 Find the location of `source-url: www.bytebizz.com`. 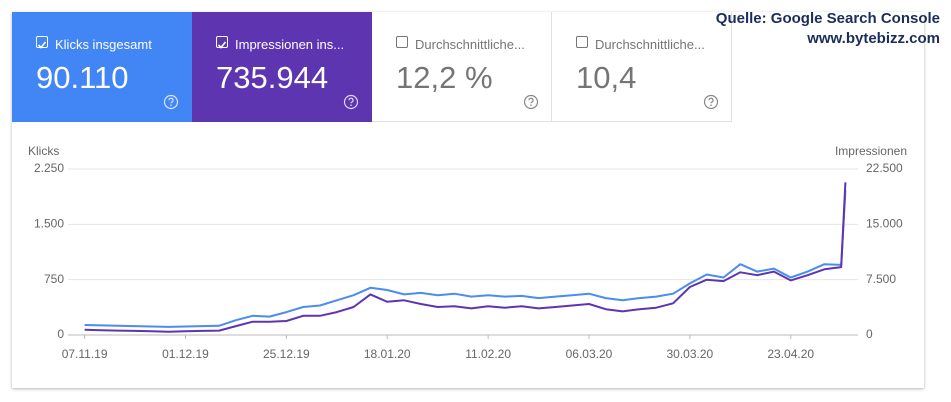

source-url: www.bytebizz.com is located at coordinates (873, 38).